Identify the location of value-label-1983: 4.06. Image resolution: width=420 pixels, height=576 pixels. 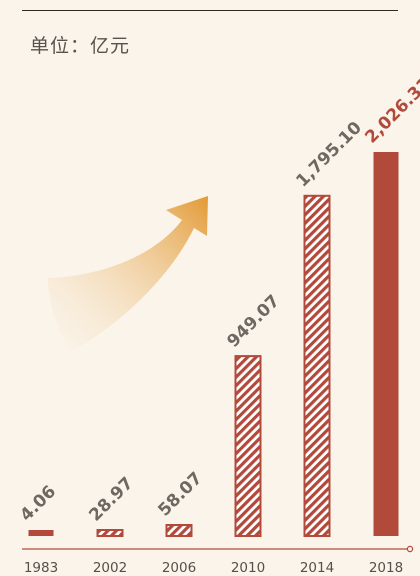
(38, 504).